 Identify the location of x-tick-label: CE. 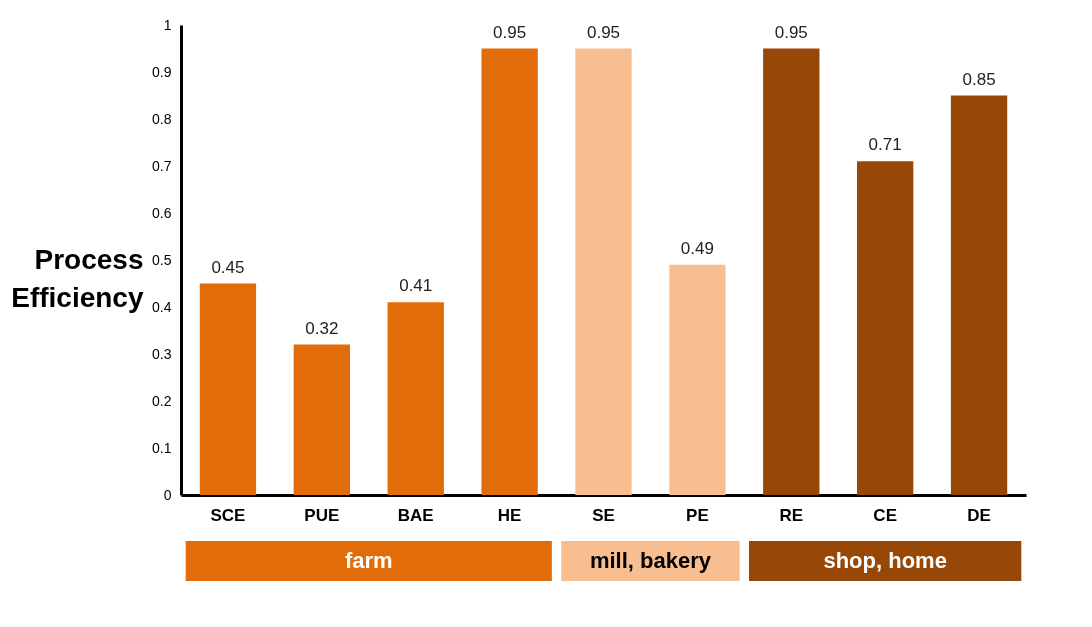
(885, 515).